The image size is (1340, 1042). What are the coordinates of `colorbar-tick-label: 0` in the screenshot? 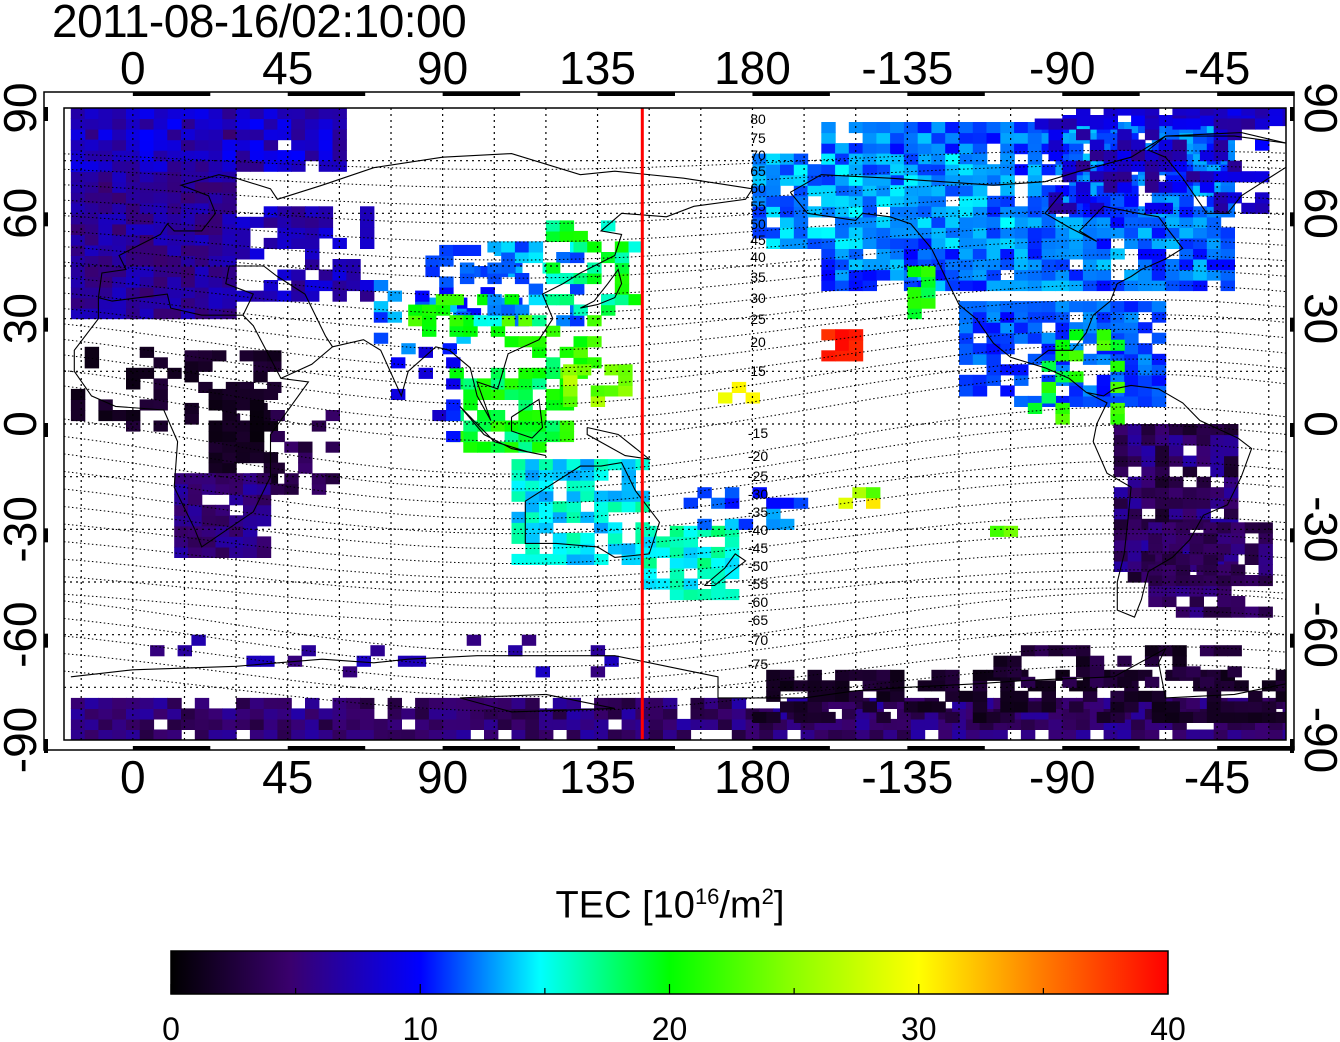 It's located at (171, 1026).